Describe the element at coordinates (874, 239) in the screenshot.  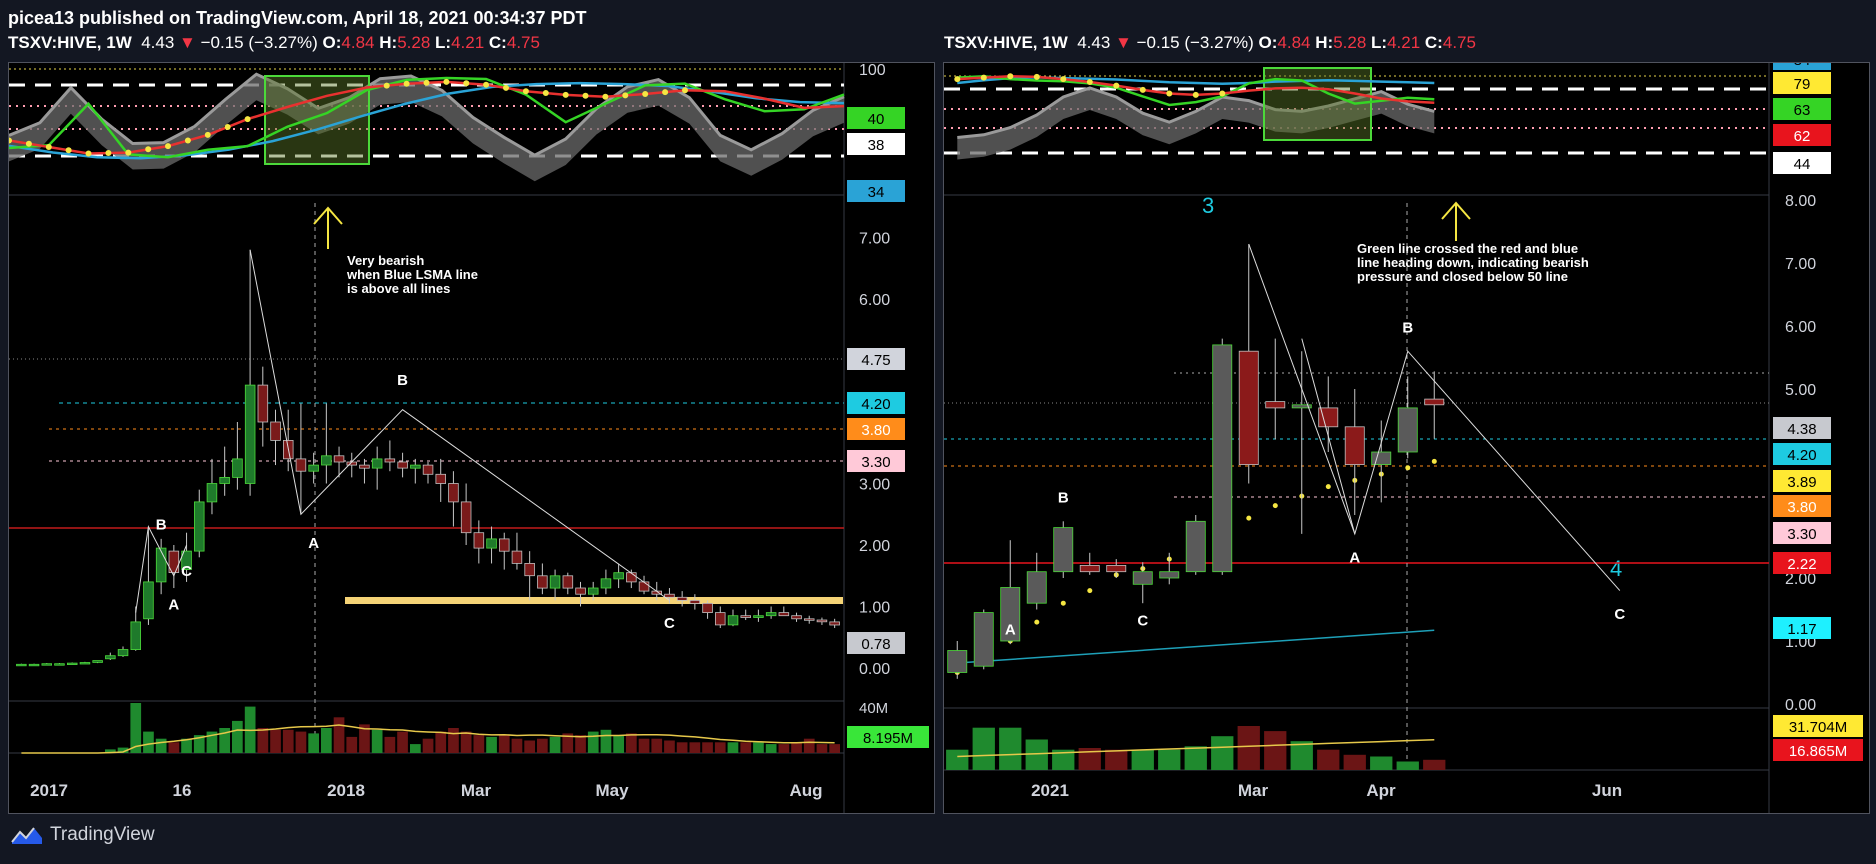
I see `price-axis-label: 7.00` at that location.